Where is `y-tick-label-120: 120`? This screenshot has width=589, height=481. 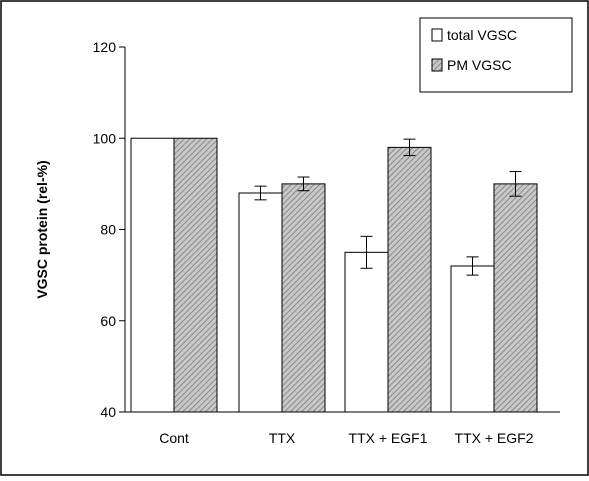
y-tick-label-120: 120 is located at coordinates (105, 47).